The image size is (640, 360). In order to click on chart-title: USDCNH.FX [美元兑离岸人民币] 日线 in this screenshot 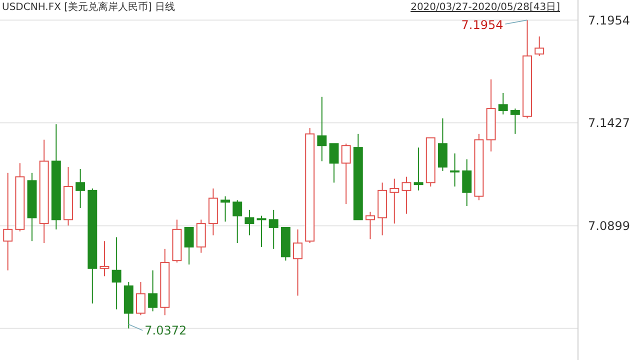, I will do `click(89, 7)`.